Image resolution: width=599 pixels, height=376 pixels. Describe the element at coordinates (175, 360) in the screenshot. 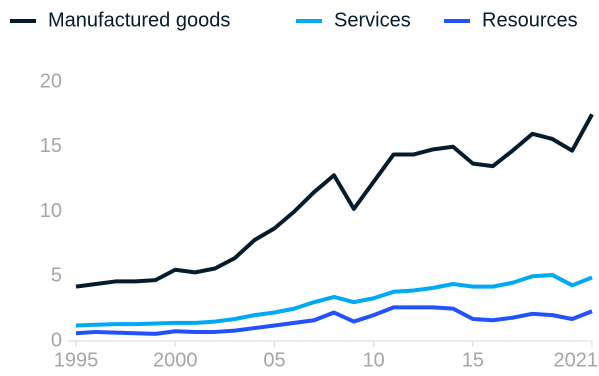

I see `x-tick-label: 2000` at that location.